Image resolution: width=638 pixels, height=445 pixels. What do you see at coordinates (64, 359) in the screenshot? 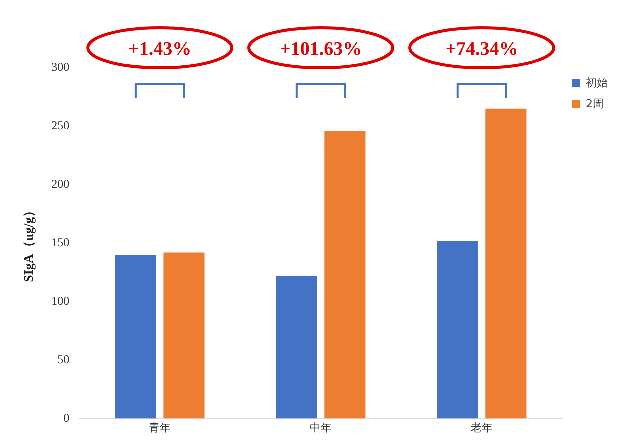
I see `y-tick-label: 50` at bounding box center [64, 359].